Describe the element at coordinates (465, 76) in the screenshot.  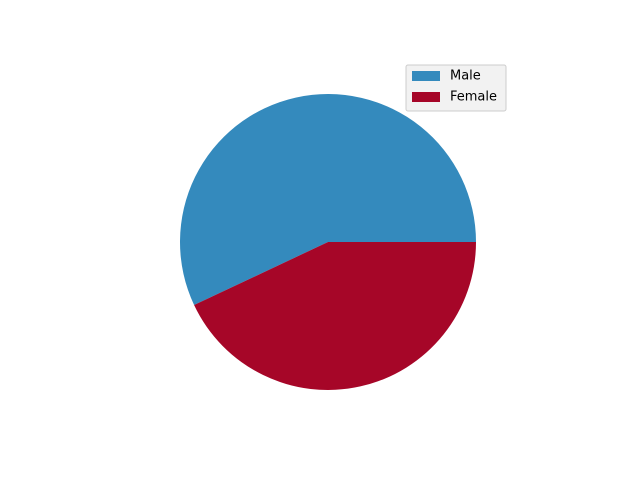
I see `legend-label: Male` at that location.